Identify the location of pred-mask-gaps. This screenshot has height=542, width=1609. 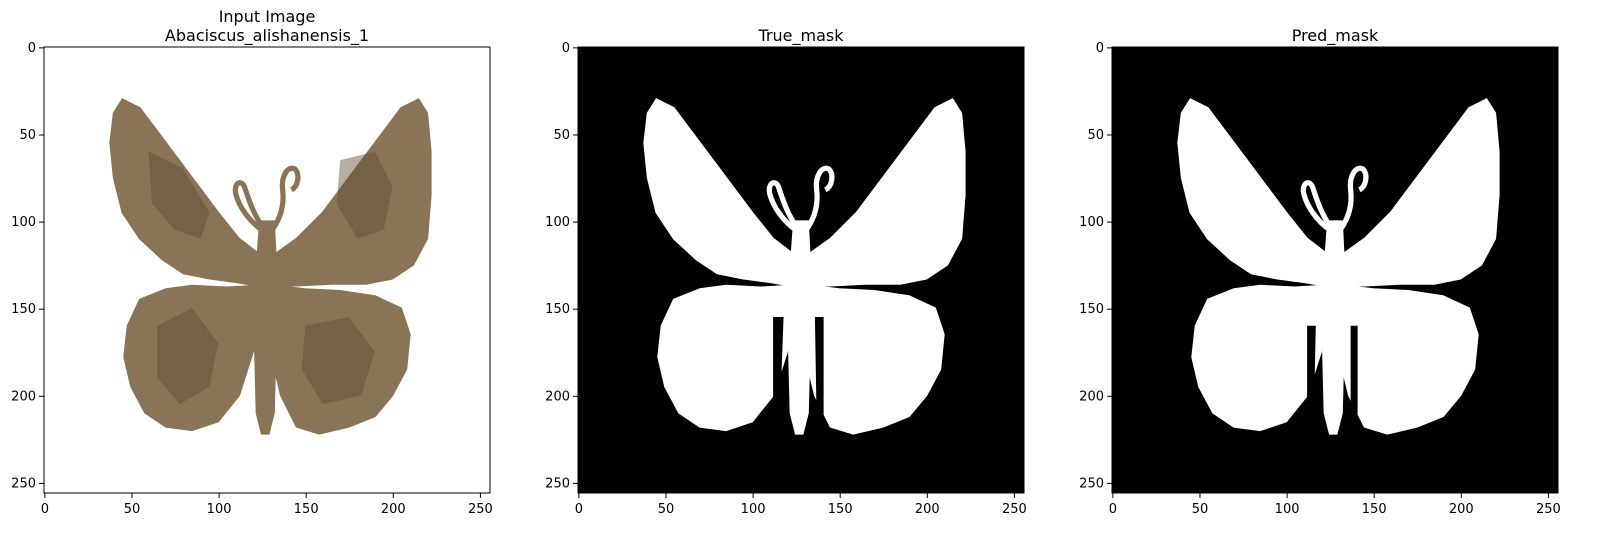
(1332, 371).